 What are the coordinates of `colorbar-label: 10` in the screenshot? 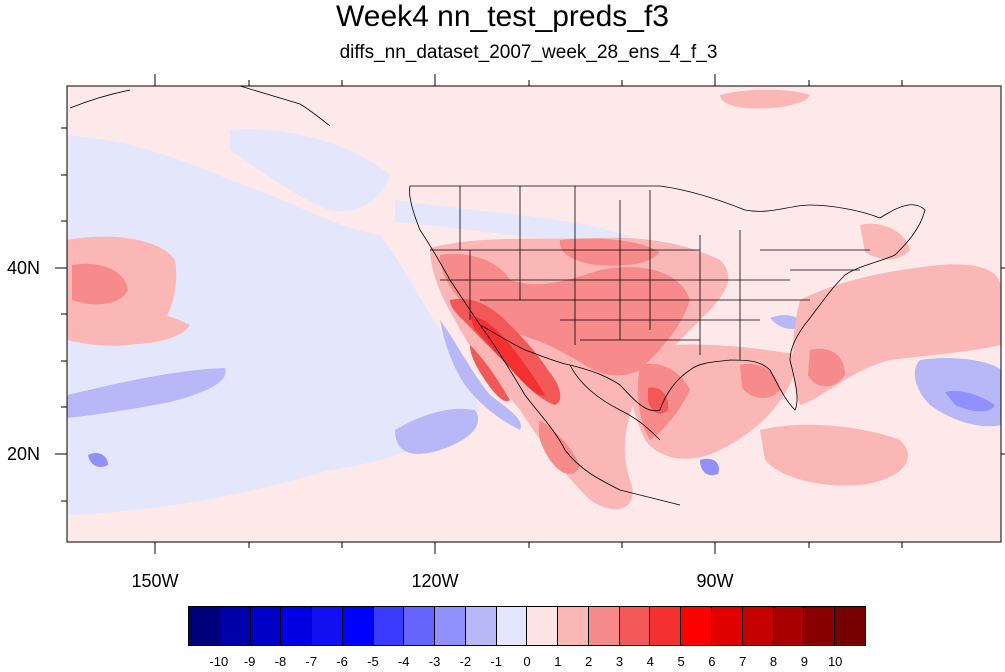 It's located at (835, 661).